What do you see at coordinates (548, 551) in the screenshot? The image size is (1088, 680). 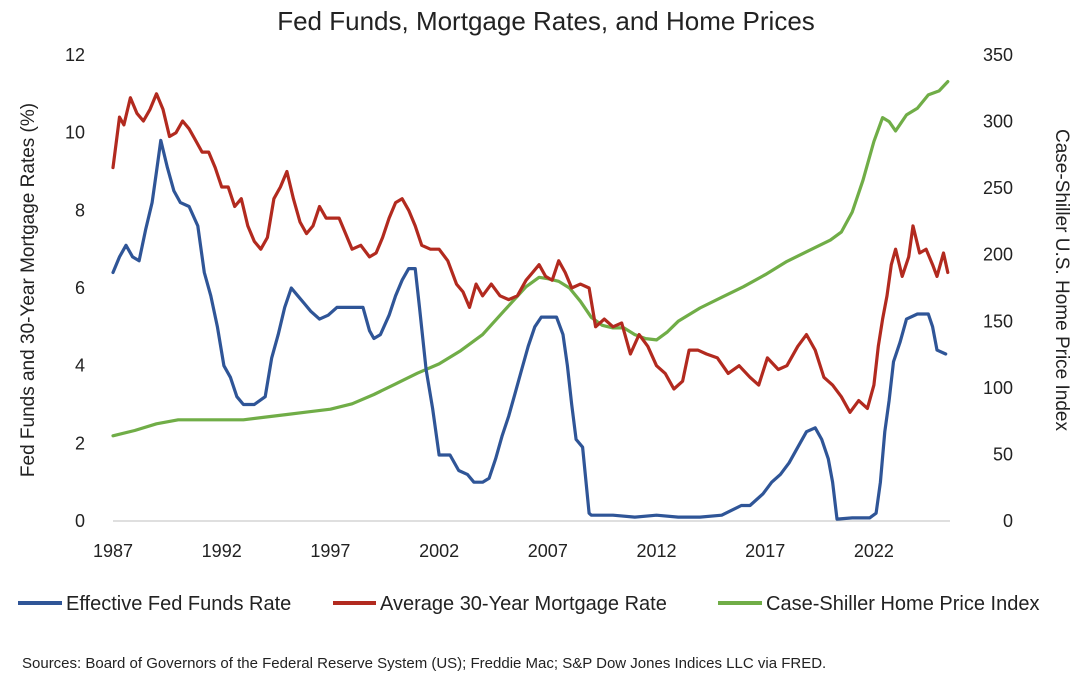 I see `x-tick-label: 2007` at bounding box center [548, 551].